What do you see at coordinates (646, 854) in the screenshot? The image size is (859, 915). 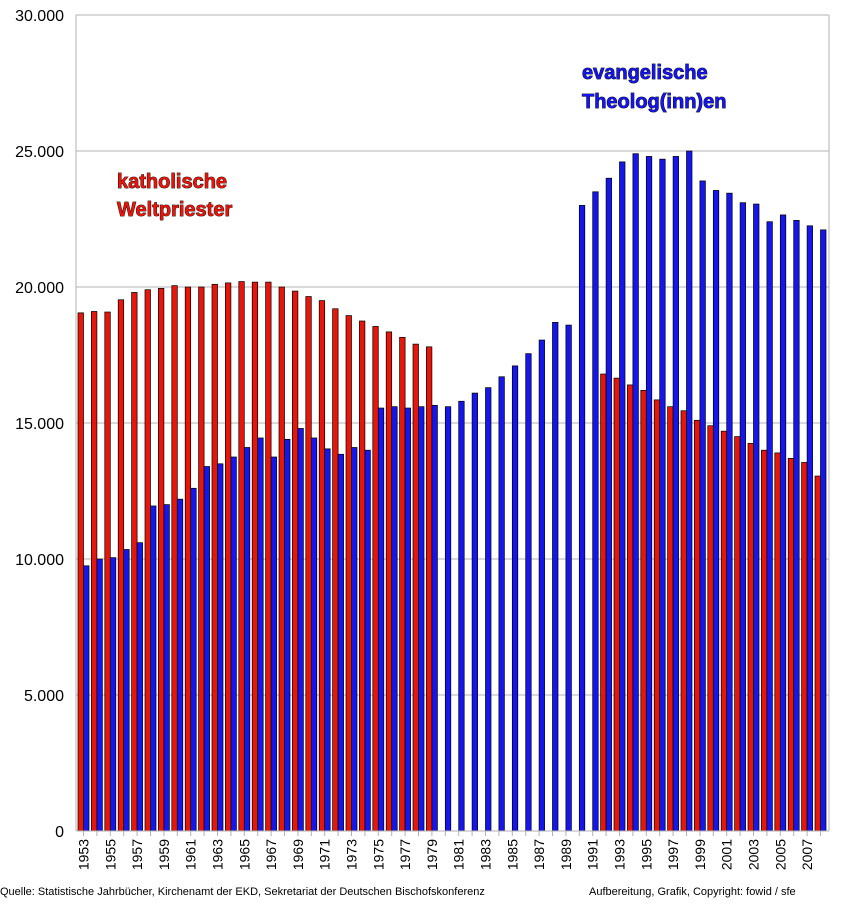 I see `x-tick-label: 1995` at bounding box center [646, 854].